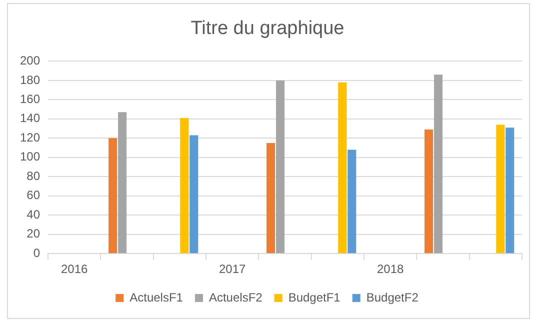 The height and width of the screenshot is (326, 535). Describe the element at coordinates (30, 61) in the screenshot. I see `y-tick-label: 200` at that location.